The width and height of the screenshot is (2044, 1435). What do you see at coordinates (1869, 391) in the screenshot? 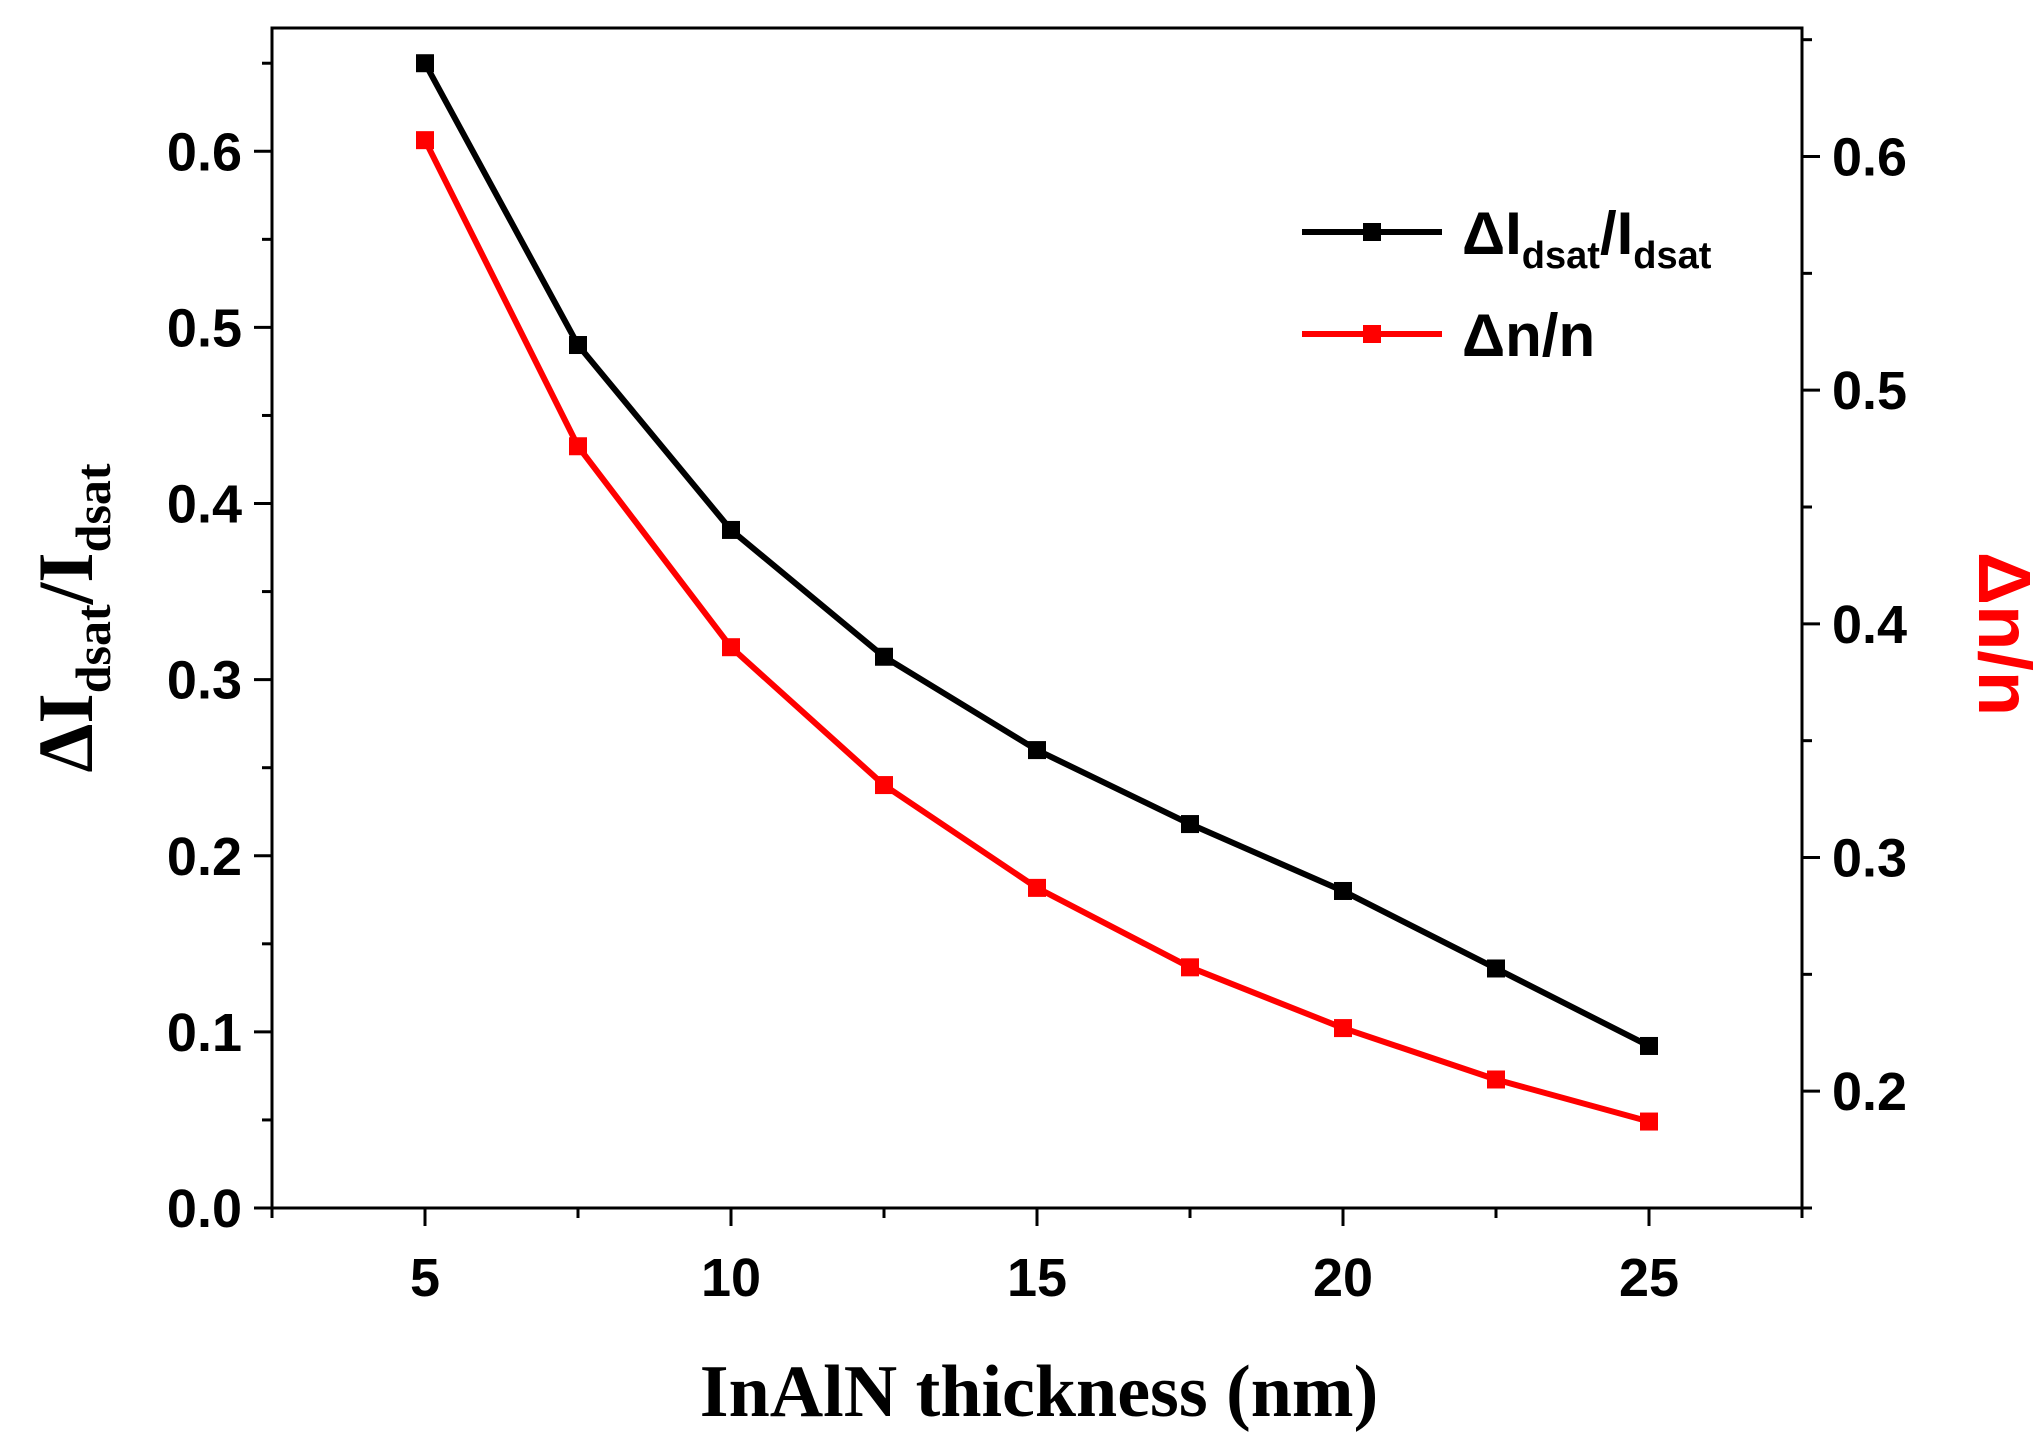
I see `y-right-tick-label: 0.5` at bounding box center [1869, 391].